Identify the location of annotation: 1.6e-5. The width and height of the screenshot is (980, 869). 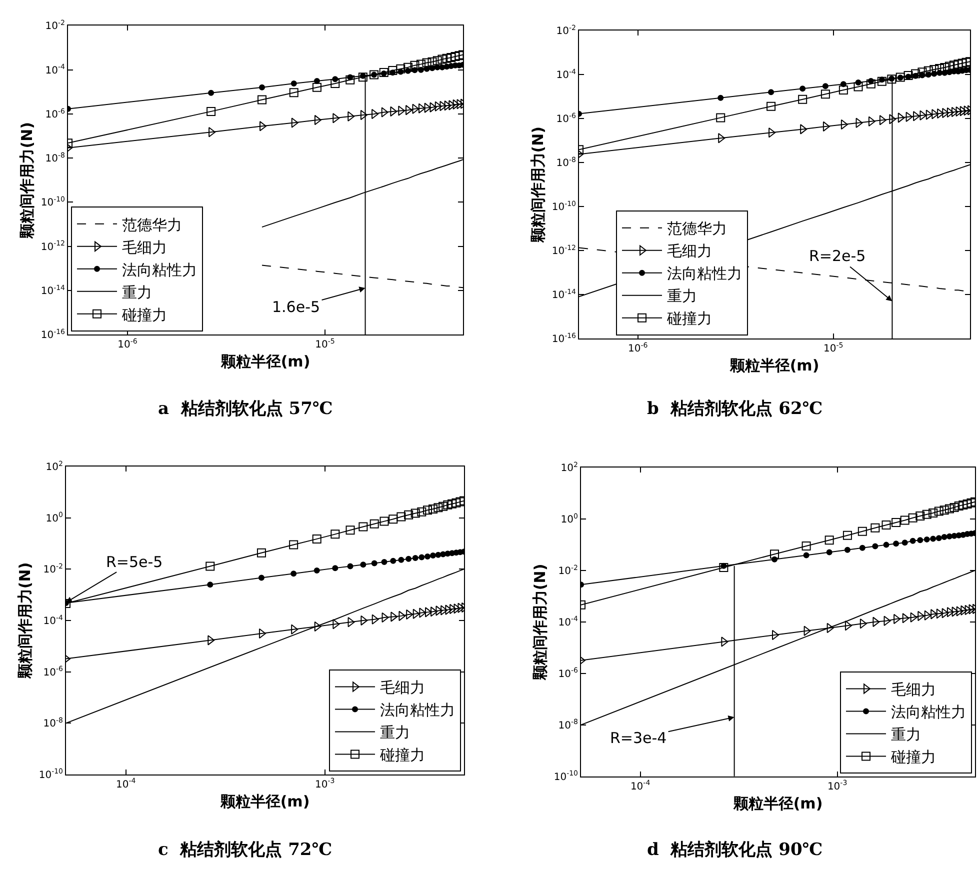
(296, 307).